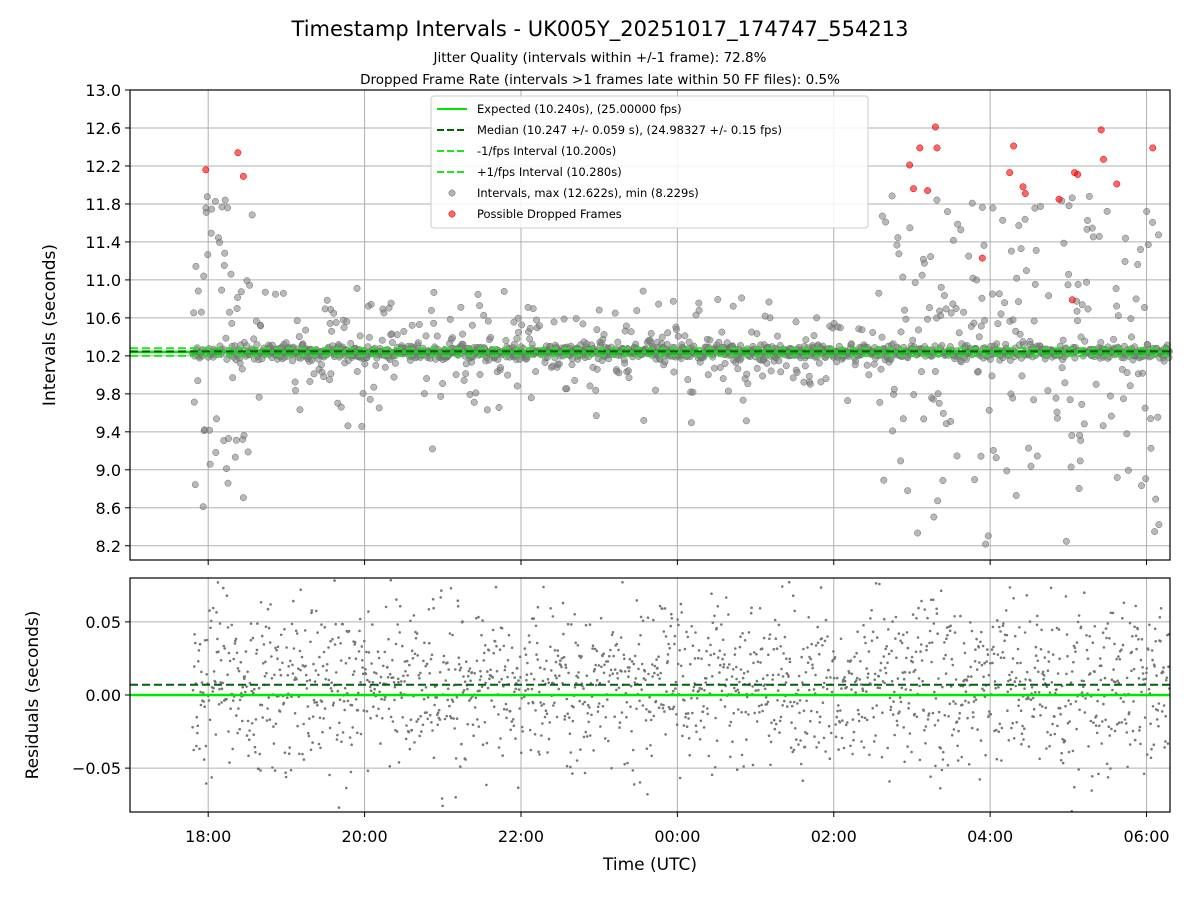  I want to click on x-tick-label: 06:00, so click(1146, 836).